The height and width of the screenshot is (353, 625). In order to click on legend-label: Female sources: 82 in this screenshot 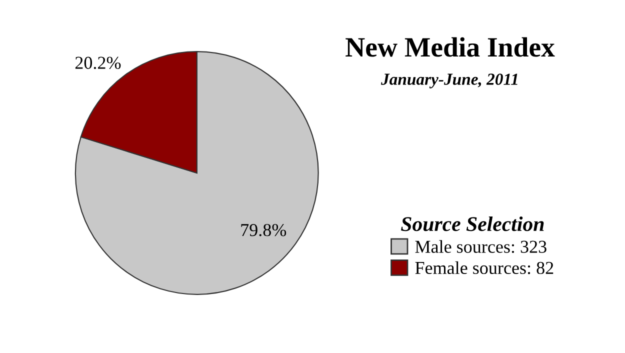, I will do `click(484, 267)`.